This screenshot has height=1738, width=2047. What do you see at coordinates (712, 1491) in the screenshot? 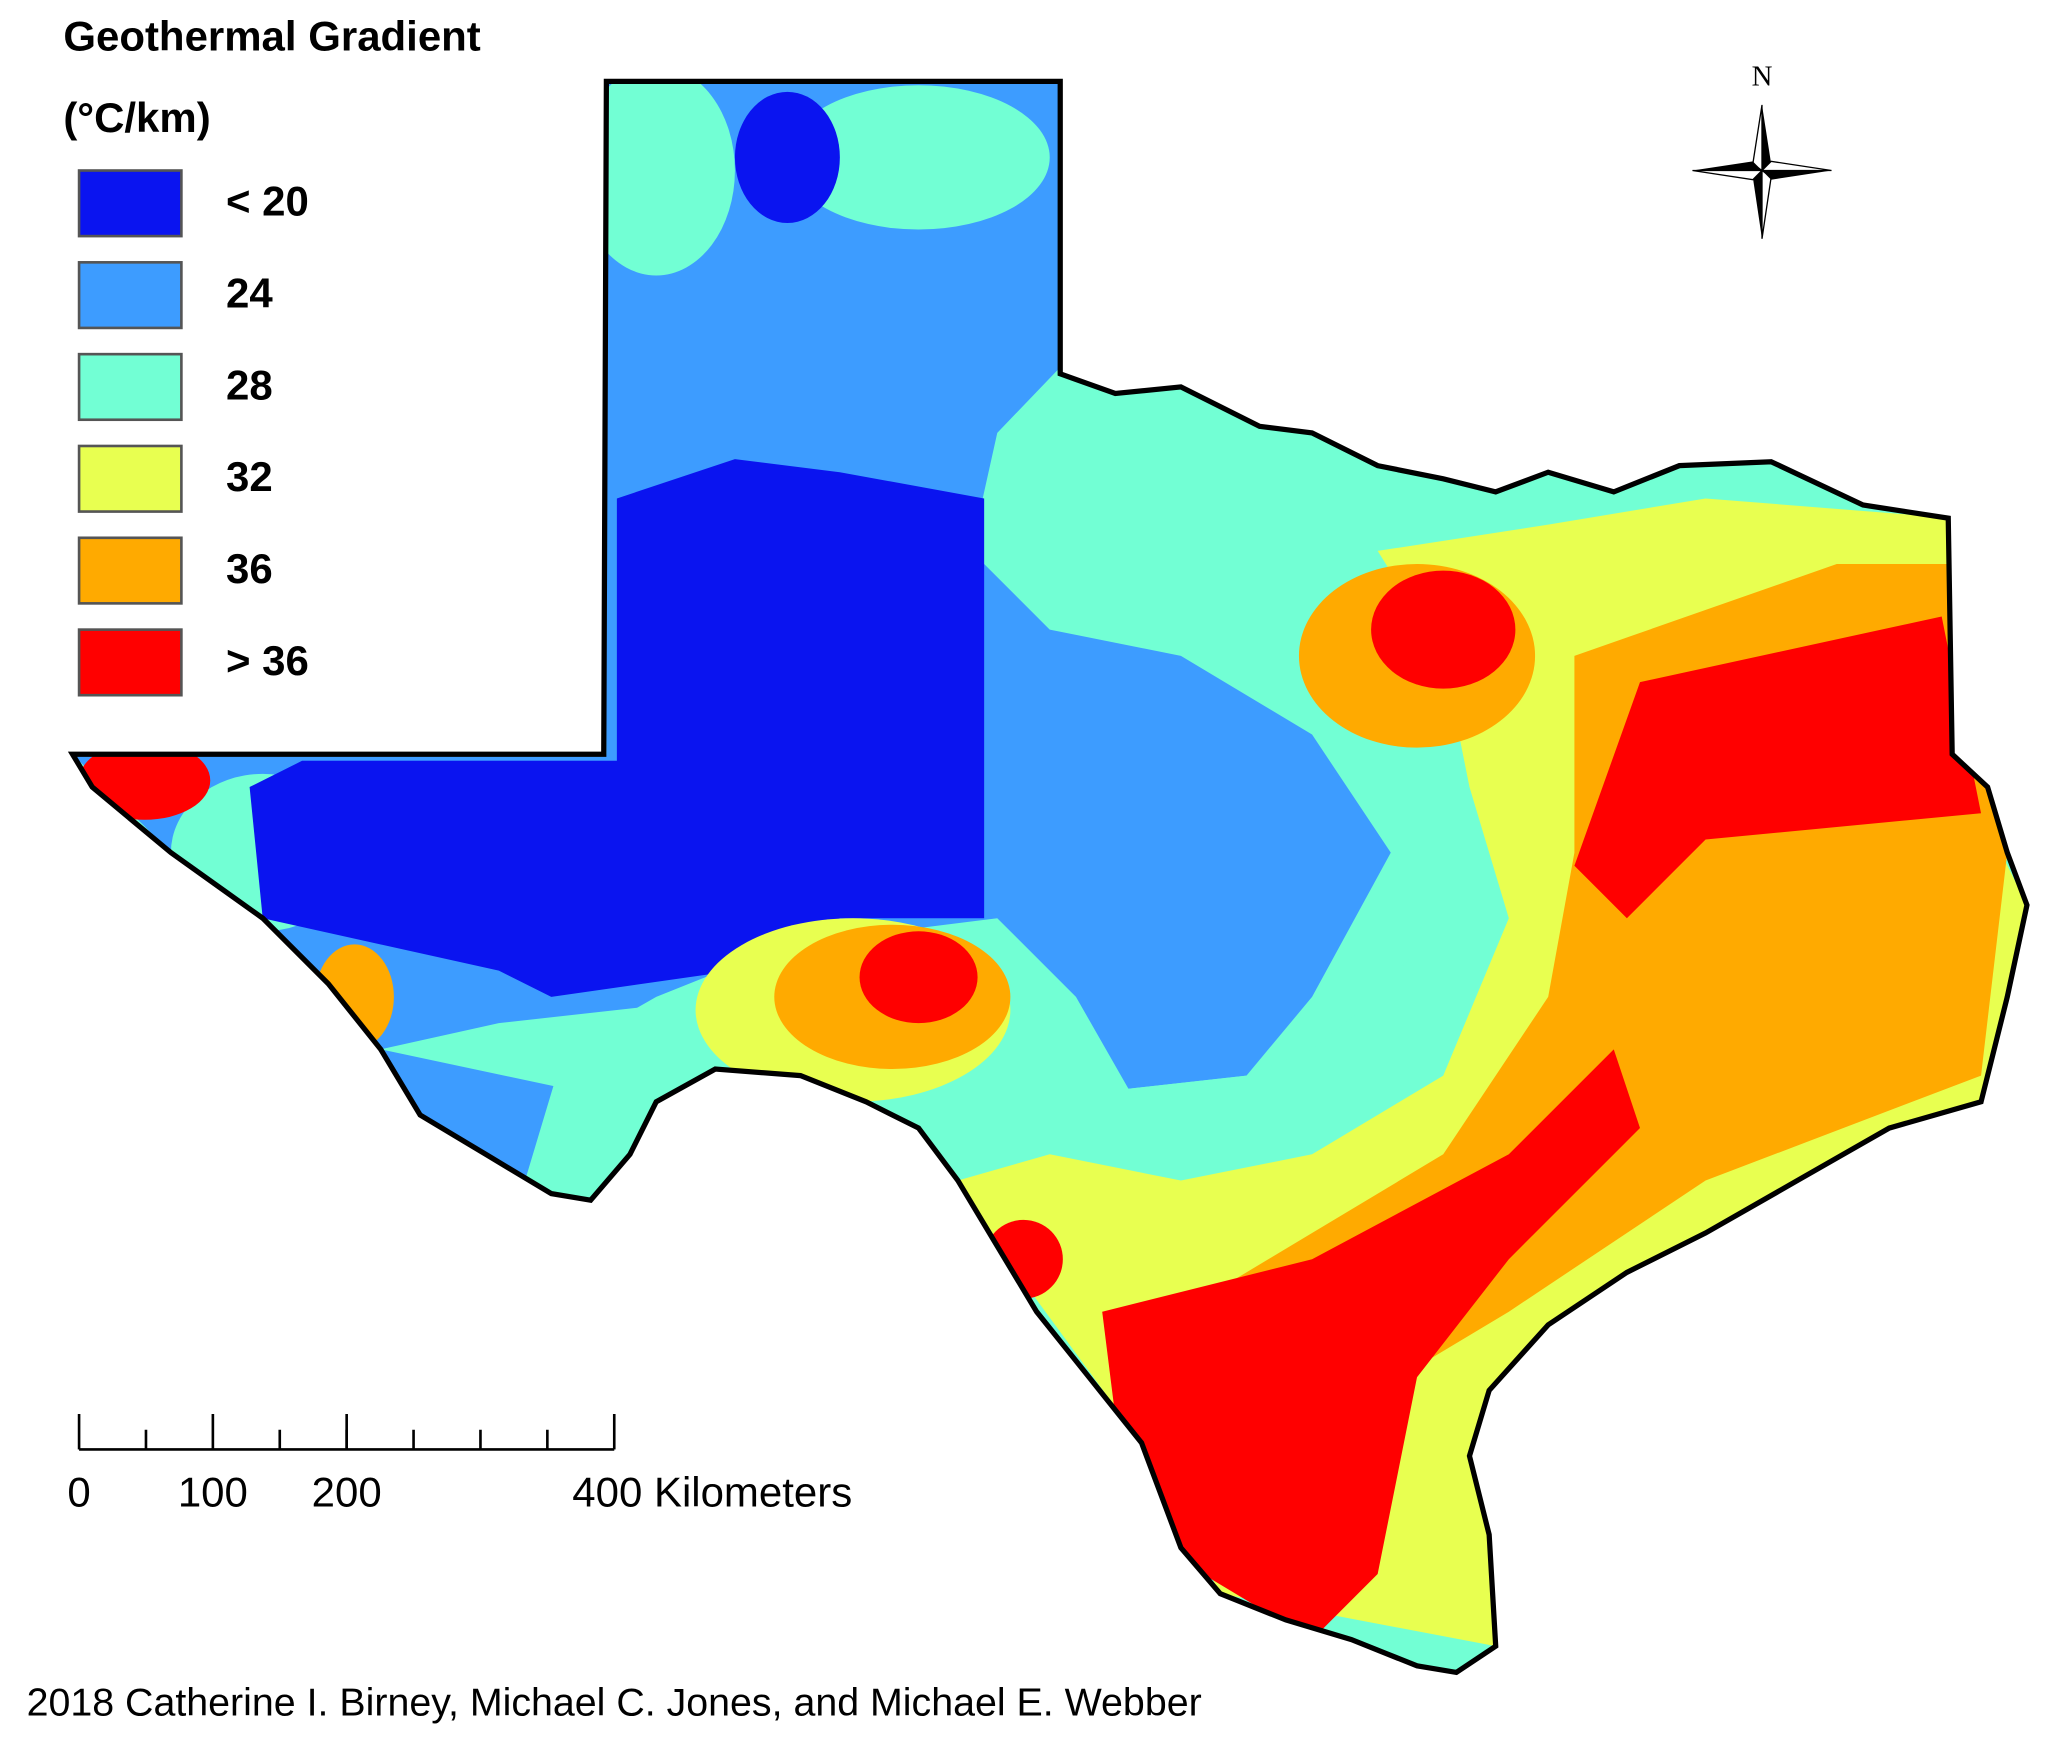
I see `scale-label: 400 Kilometers` at bounding box center [712, 1491].